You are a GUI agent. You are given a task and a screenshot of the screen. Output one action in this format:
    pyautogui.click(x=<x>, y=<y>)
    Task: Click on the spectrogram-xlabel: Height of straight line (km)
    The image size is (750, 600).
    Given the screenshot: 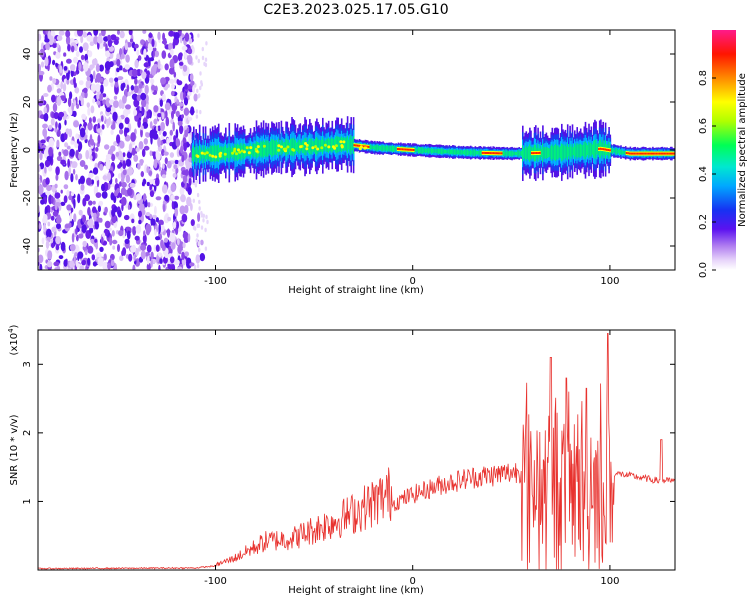 What is the action you would take?
    pyautogui.click(x=356, y=290)
    